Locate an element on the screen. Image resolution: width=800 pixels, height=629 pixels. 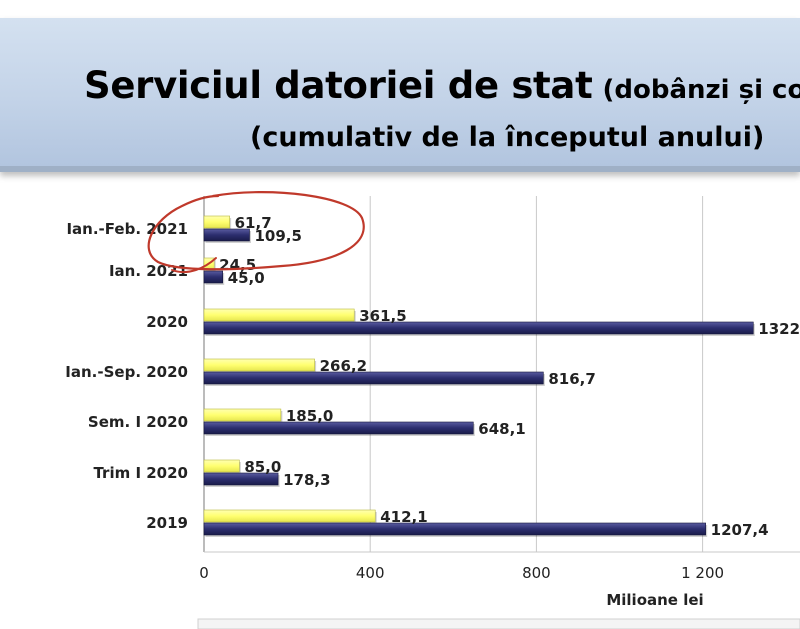
value-label: 85,0 is located at coordinates (262, 467).